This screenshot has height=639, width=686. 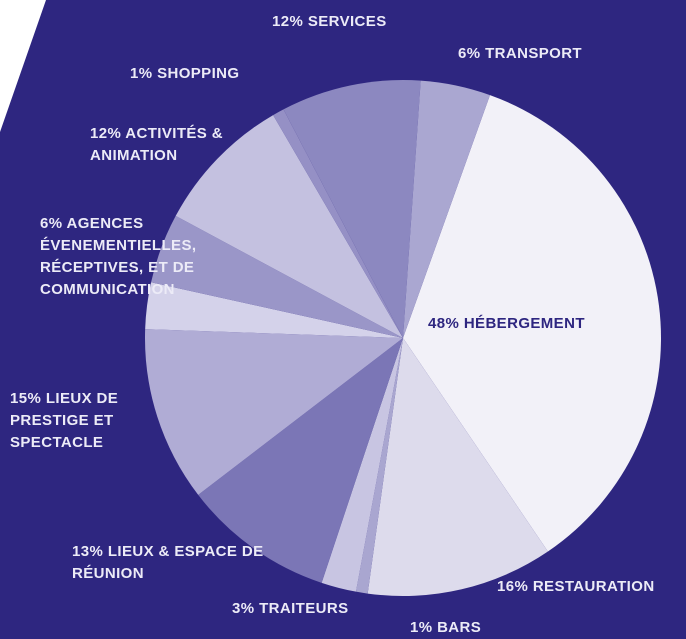 What do you see at coordinates (444, 323) in the screenshot?
I see `value-label: 48%` at bounding box center [444, 323].